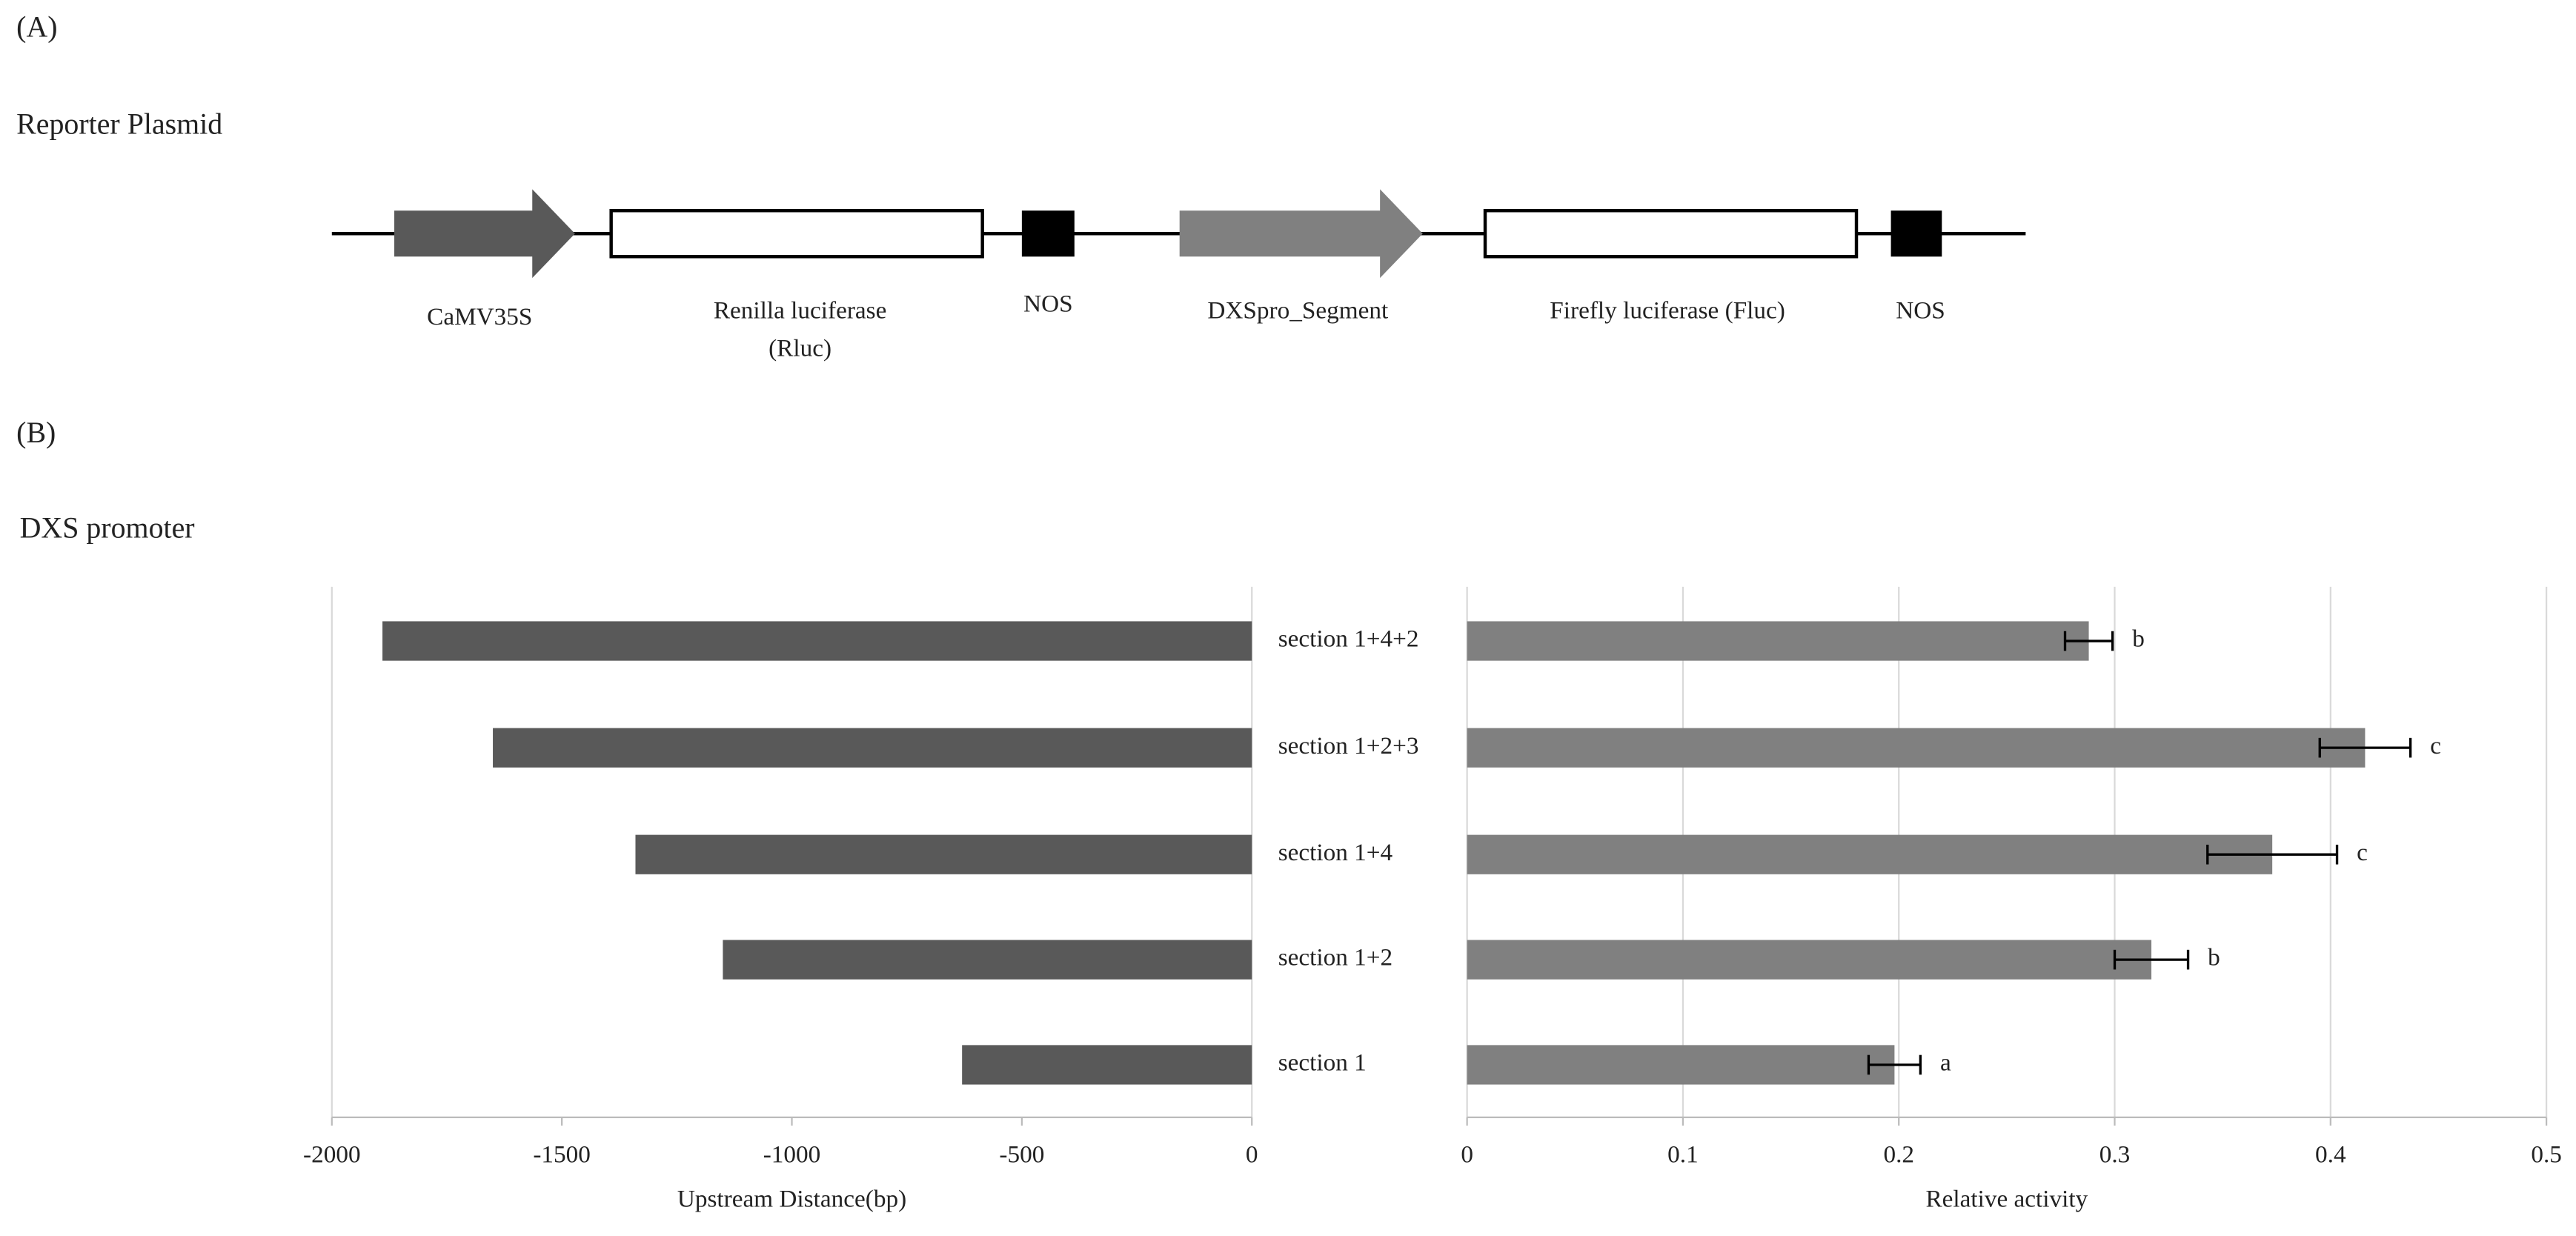 Image resolution: width=2576 pixels, height=1236 pixels. Describe the element at coordinates (2006, 1199) in the screenshot. I see `x-axis-title: Relative activity` at that location.